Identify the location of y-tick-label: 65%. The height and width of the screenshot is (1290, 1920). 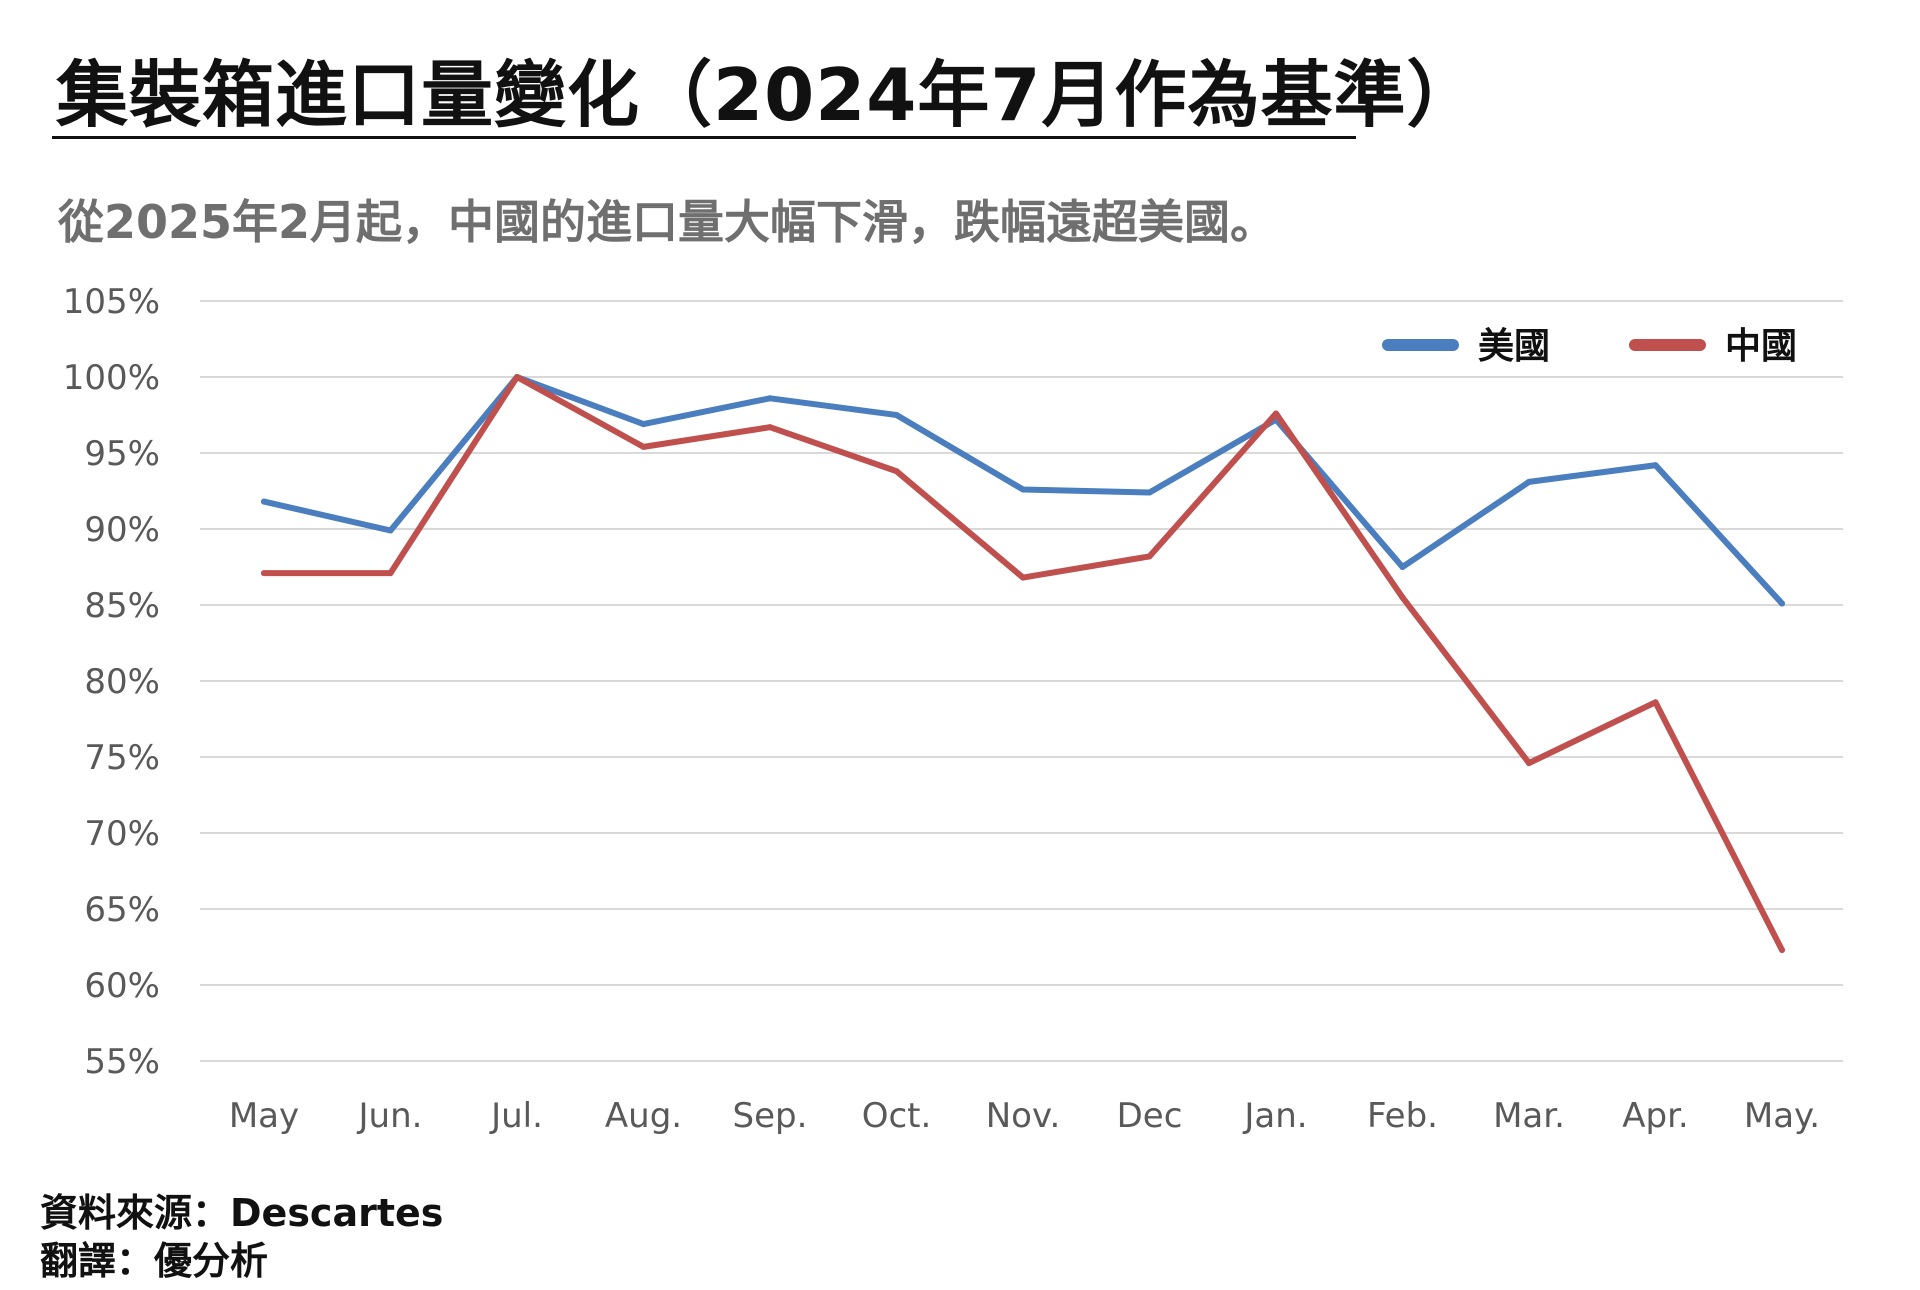
(122, 910).